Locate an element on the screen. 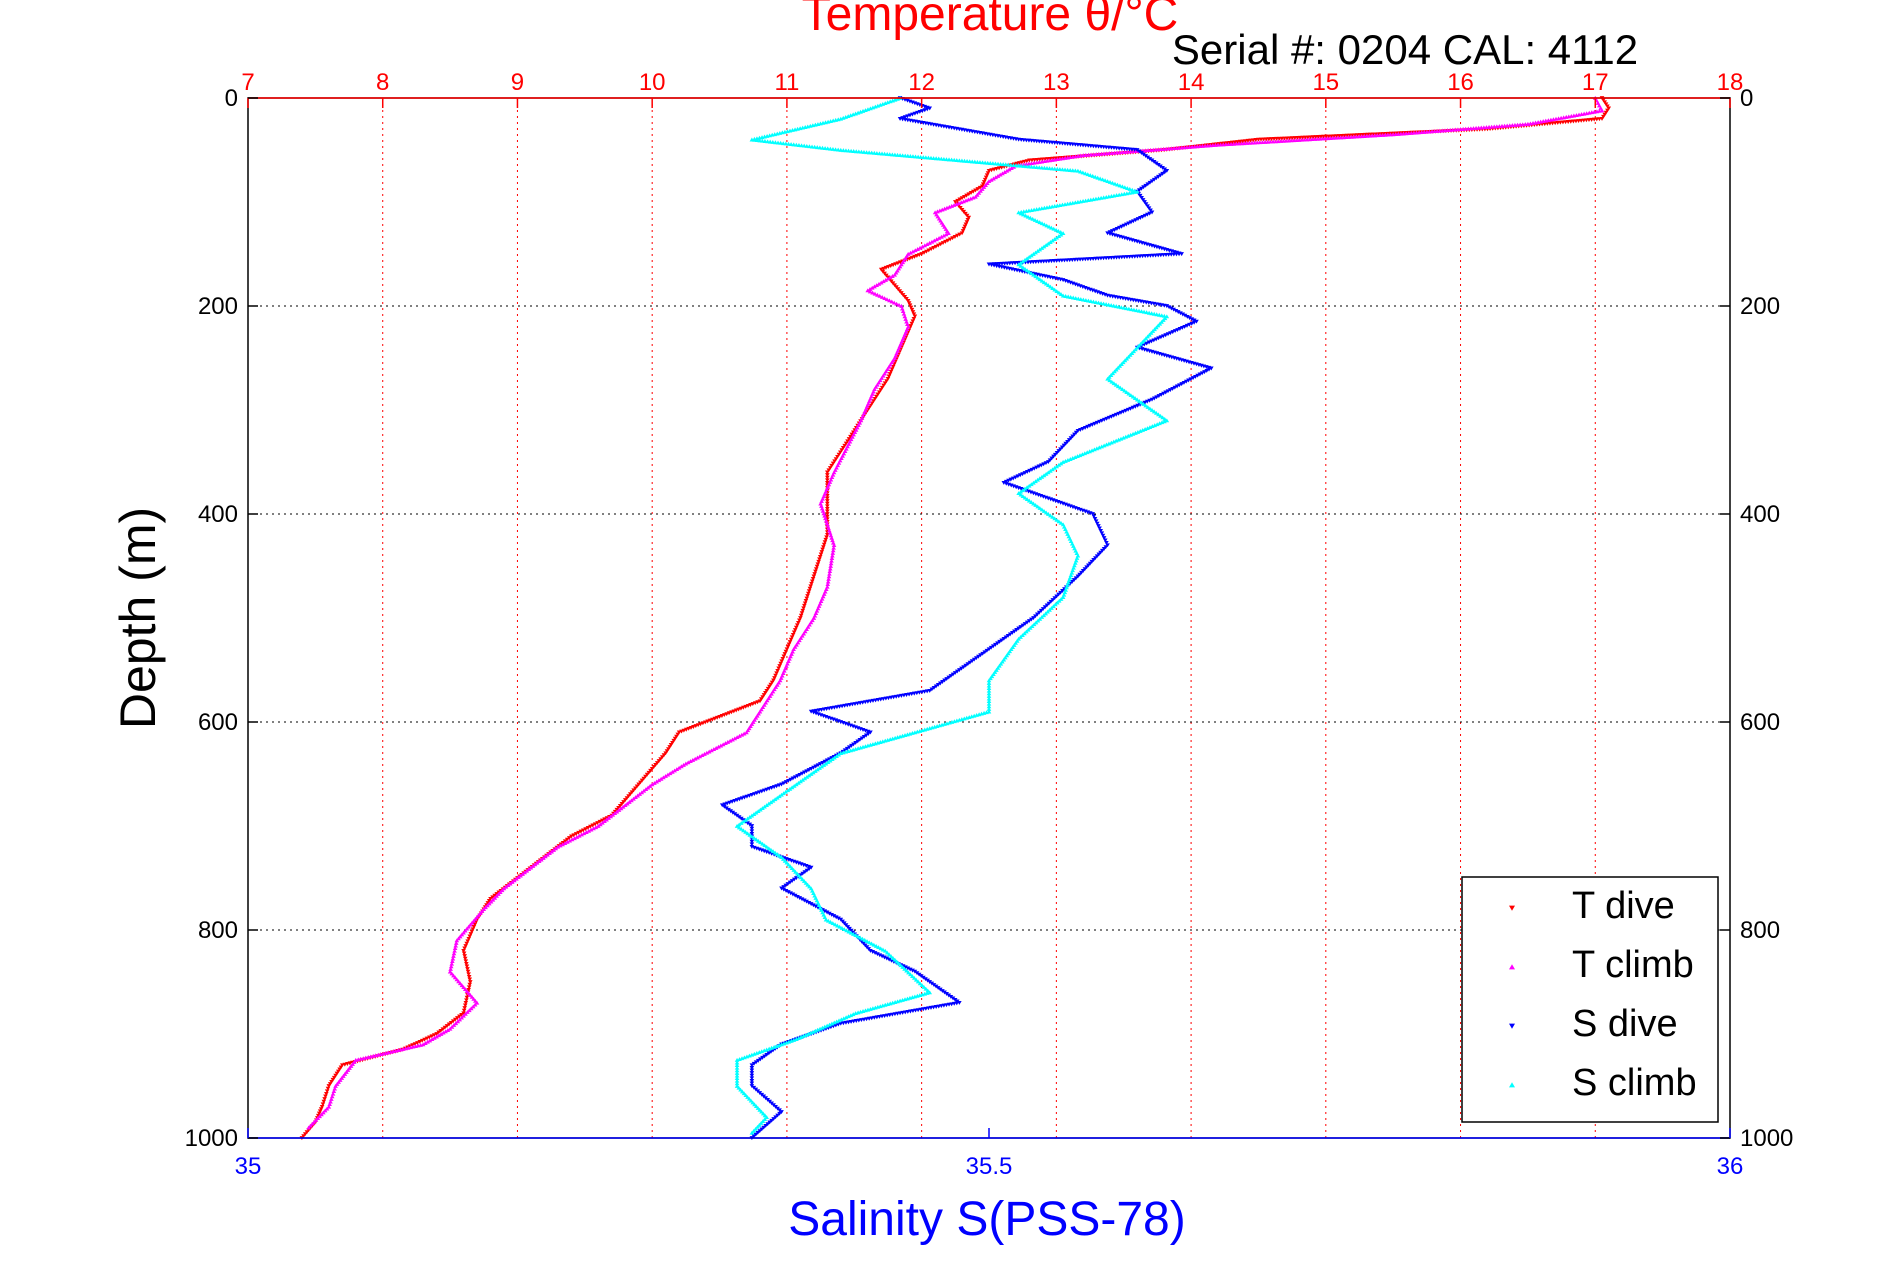 The width and height of the screenshot is (1891, 1262). legend-item: T climb is located at coordinates (1601, 965).